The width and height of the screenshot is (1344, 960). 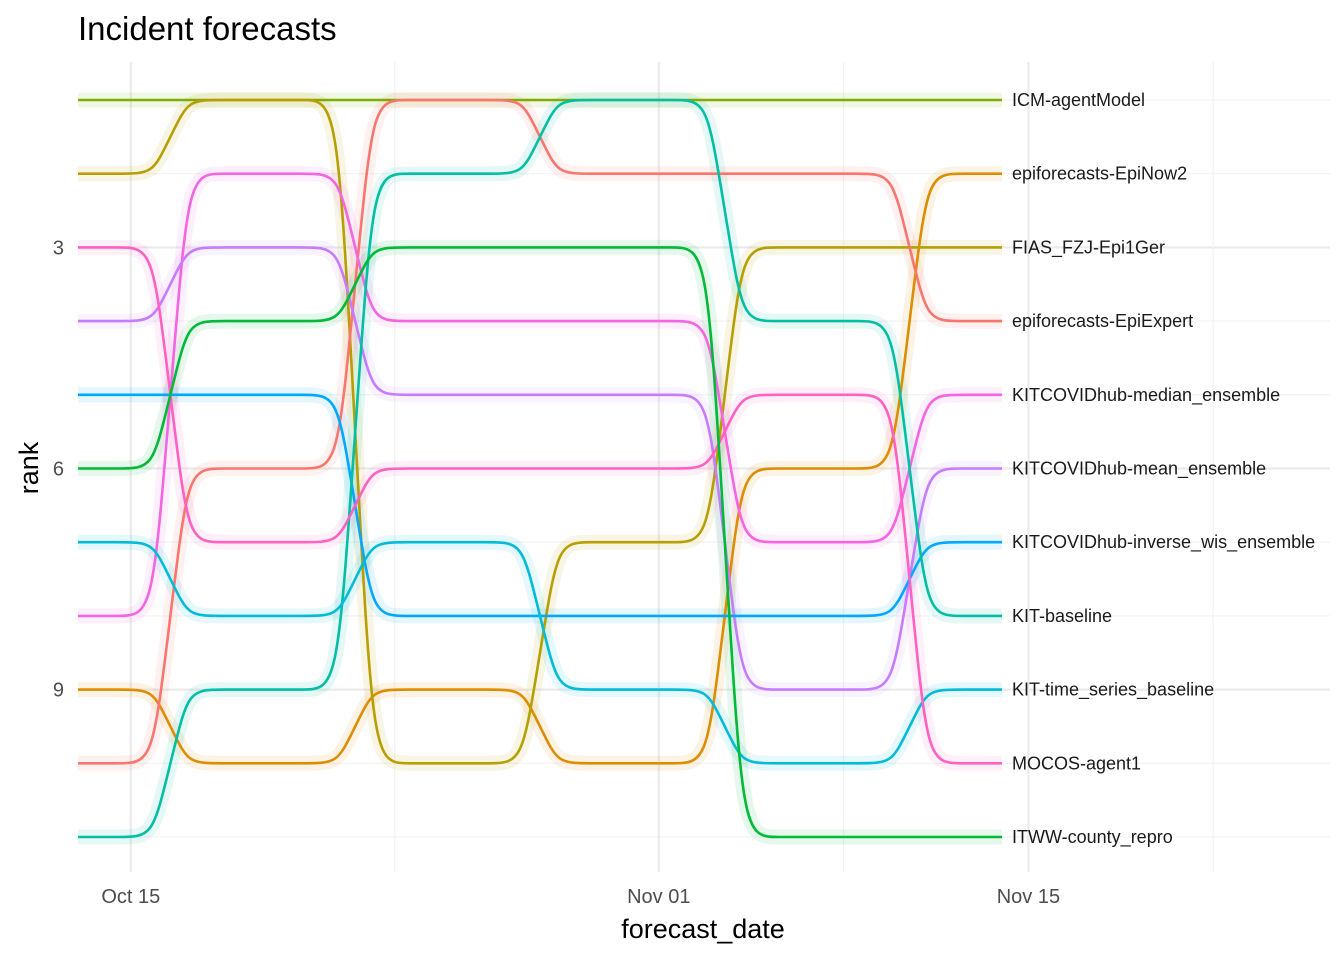 What do you see at coordinates (29, 467) in the screenshot?
I see `y-axis-title: rank` at bounding box center [29, 467].